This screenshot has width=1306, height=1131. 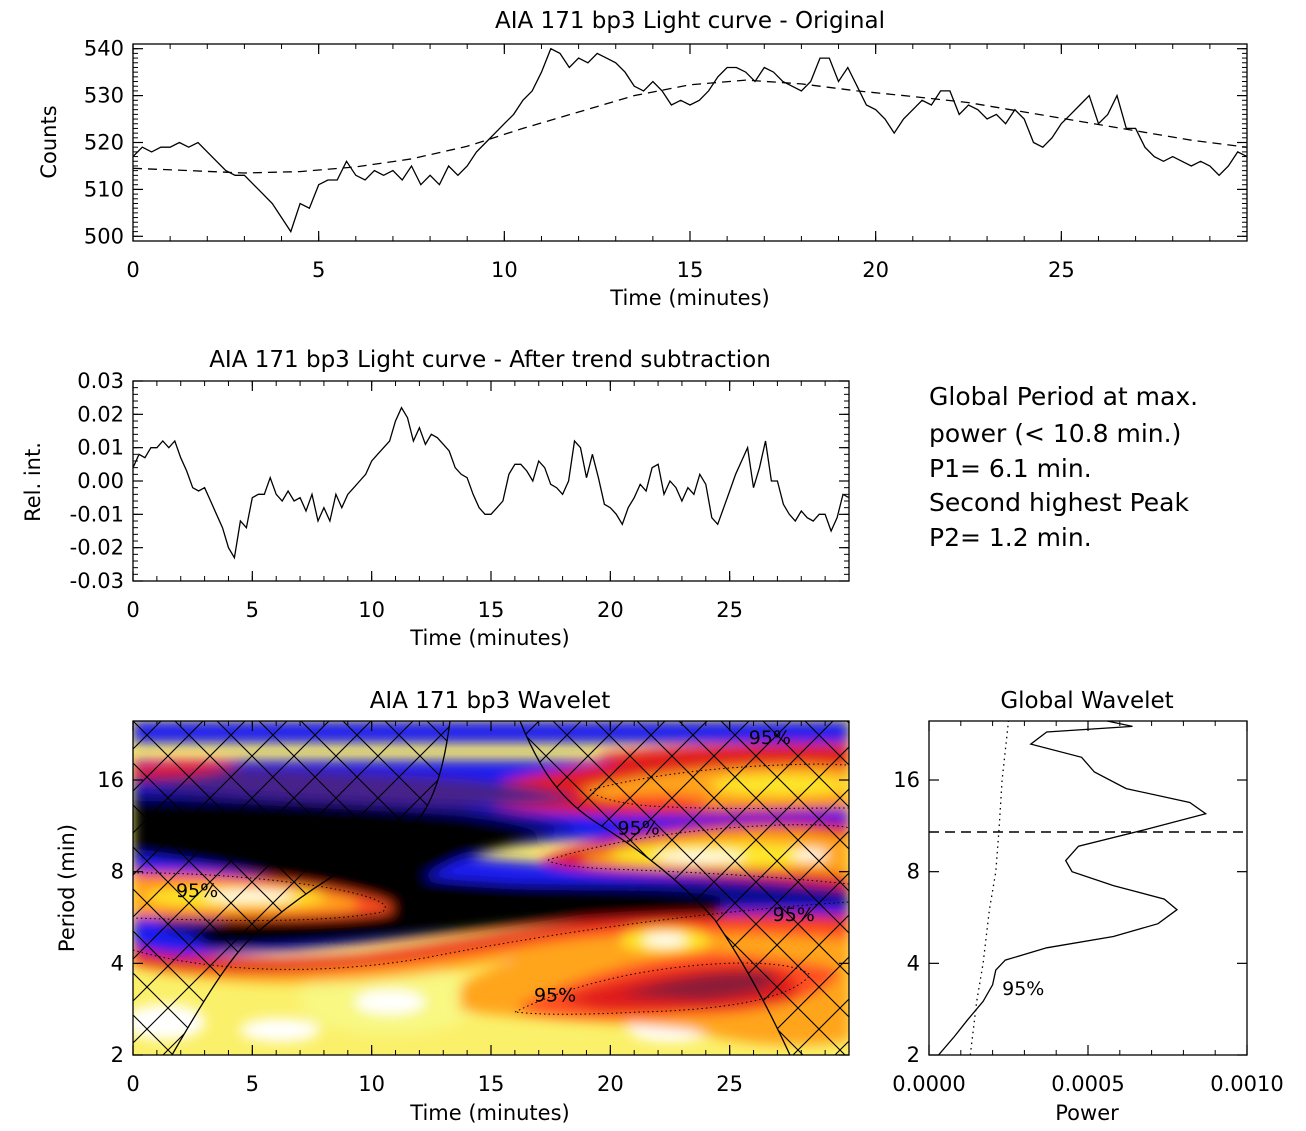 I want to click on original-title: AIA 171 bp3 Light curve - Original, so click(x=690, y=21).